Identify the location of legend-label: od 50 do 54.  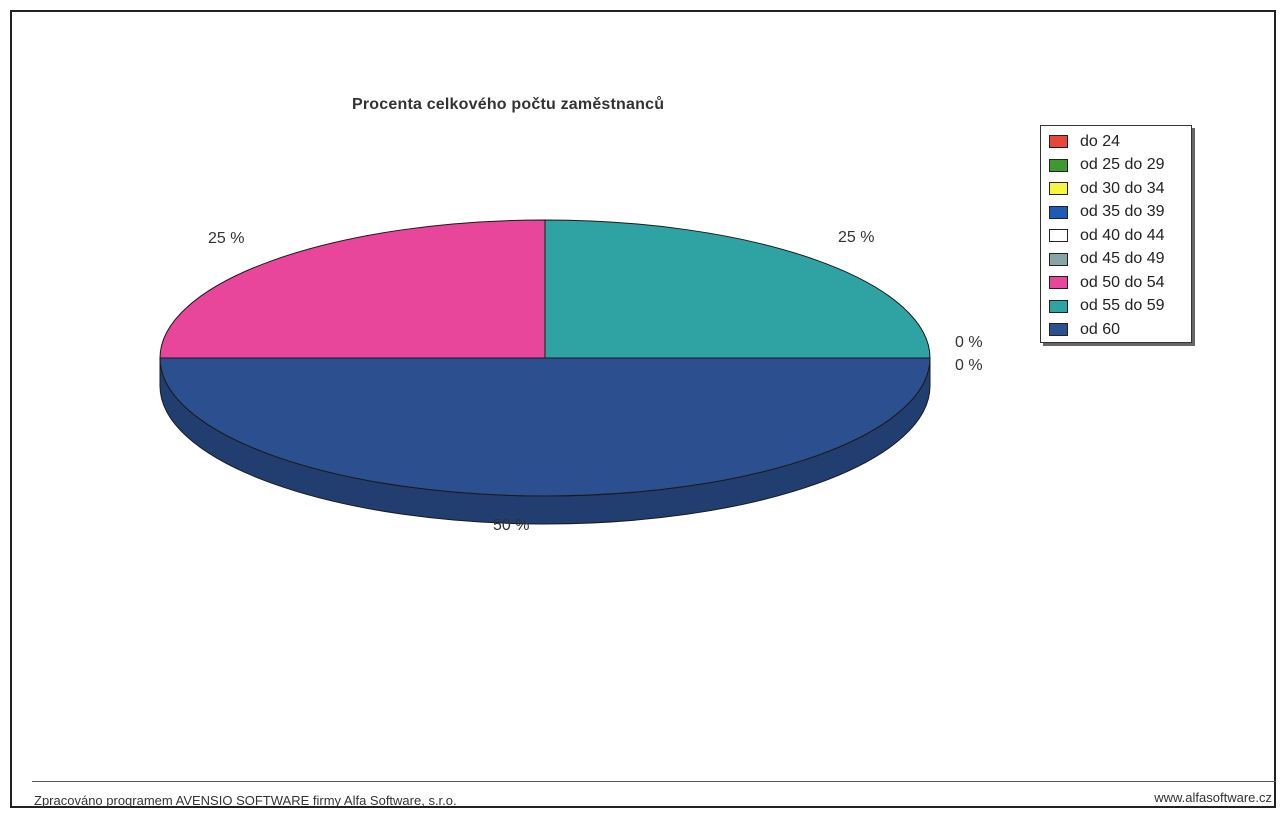
(1122, 282).